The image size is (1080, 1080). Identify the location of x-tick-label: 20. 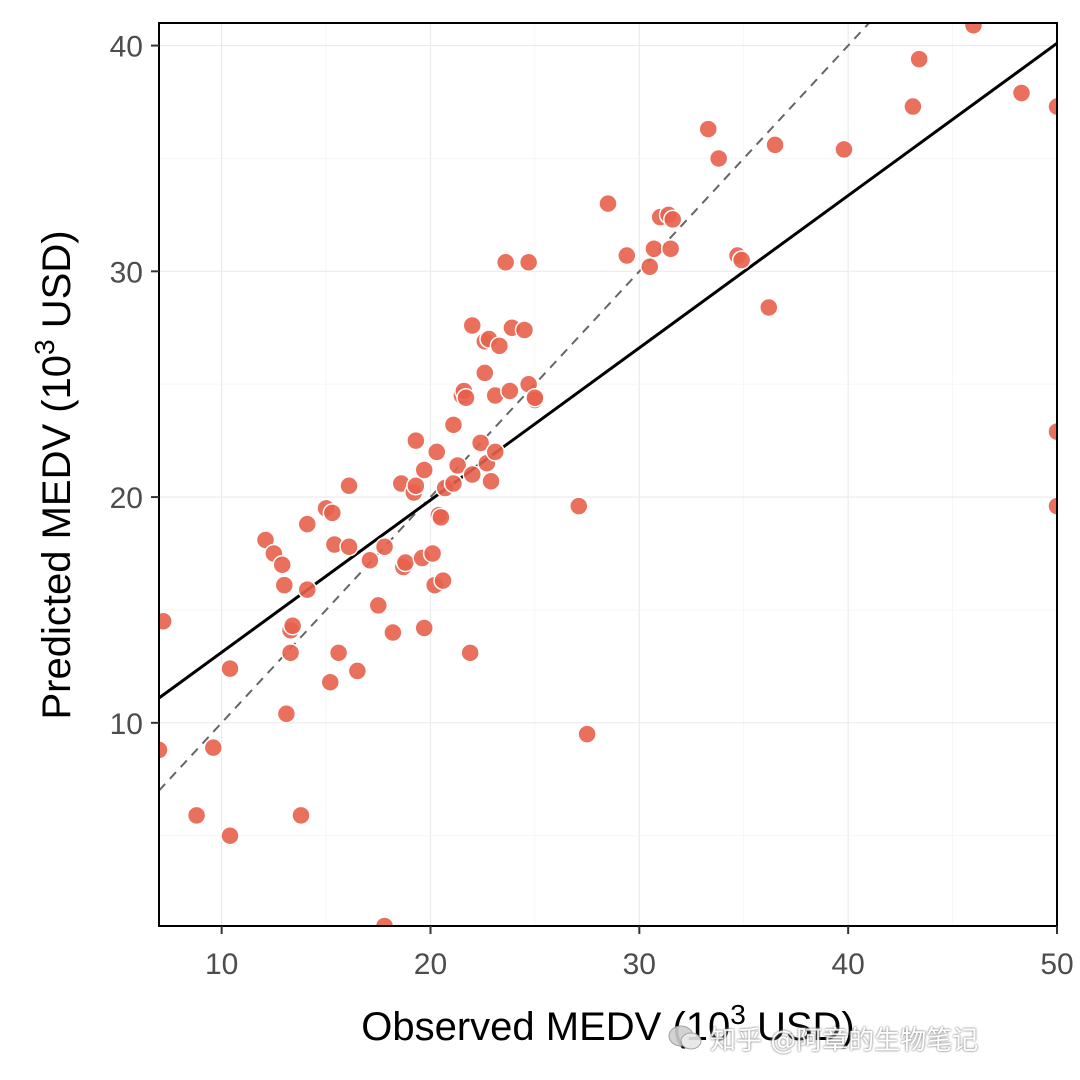
(430, 964).